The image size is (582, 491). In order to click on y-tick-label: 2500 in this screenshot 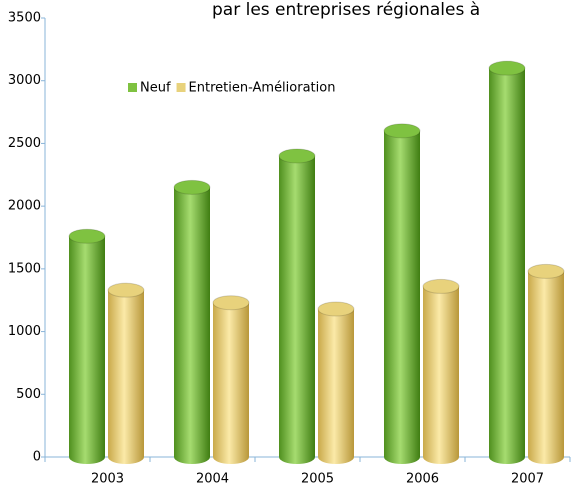, I will do `click(24, 143)`.